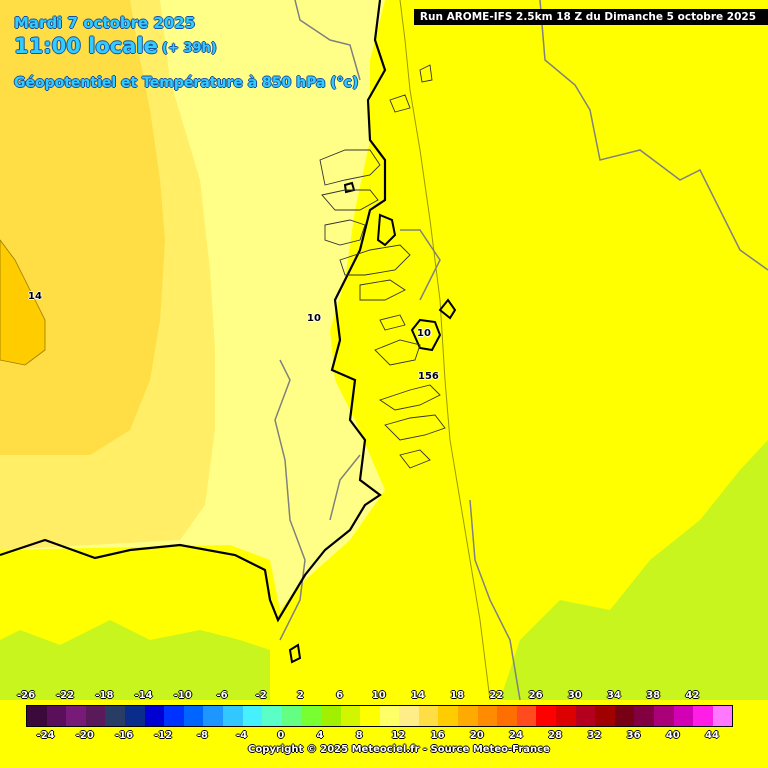 The width and height of the screenshot is (768, 768). I want to click on color-scale-tick-top: -18, so click(104, 695).